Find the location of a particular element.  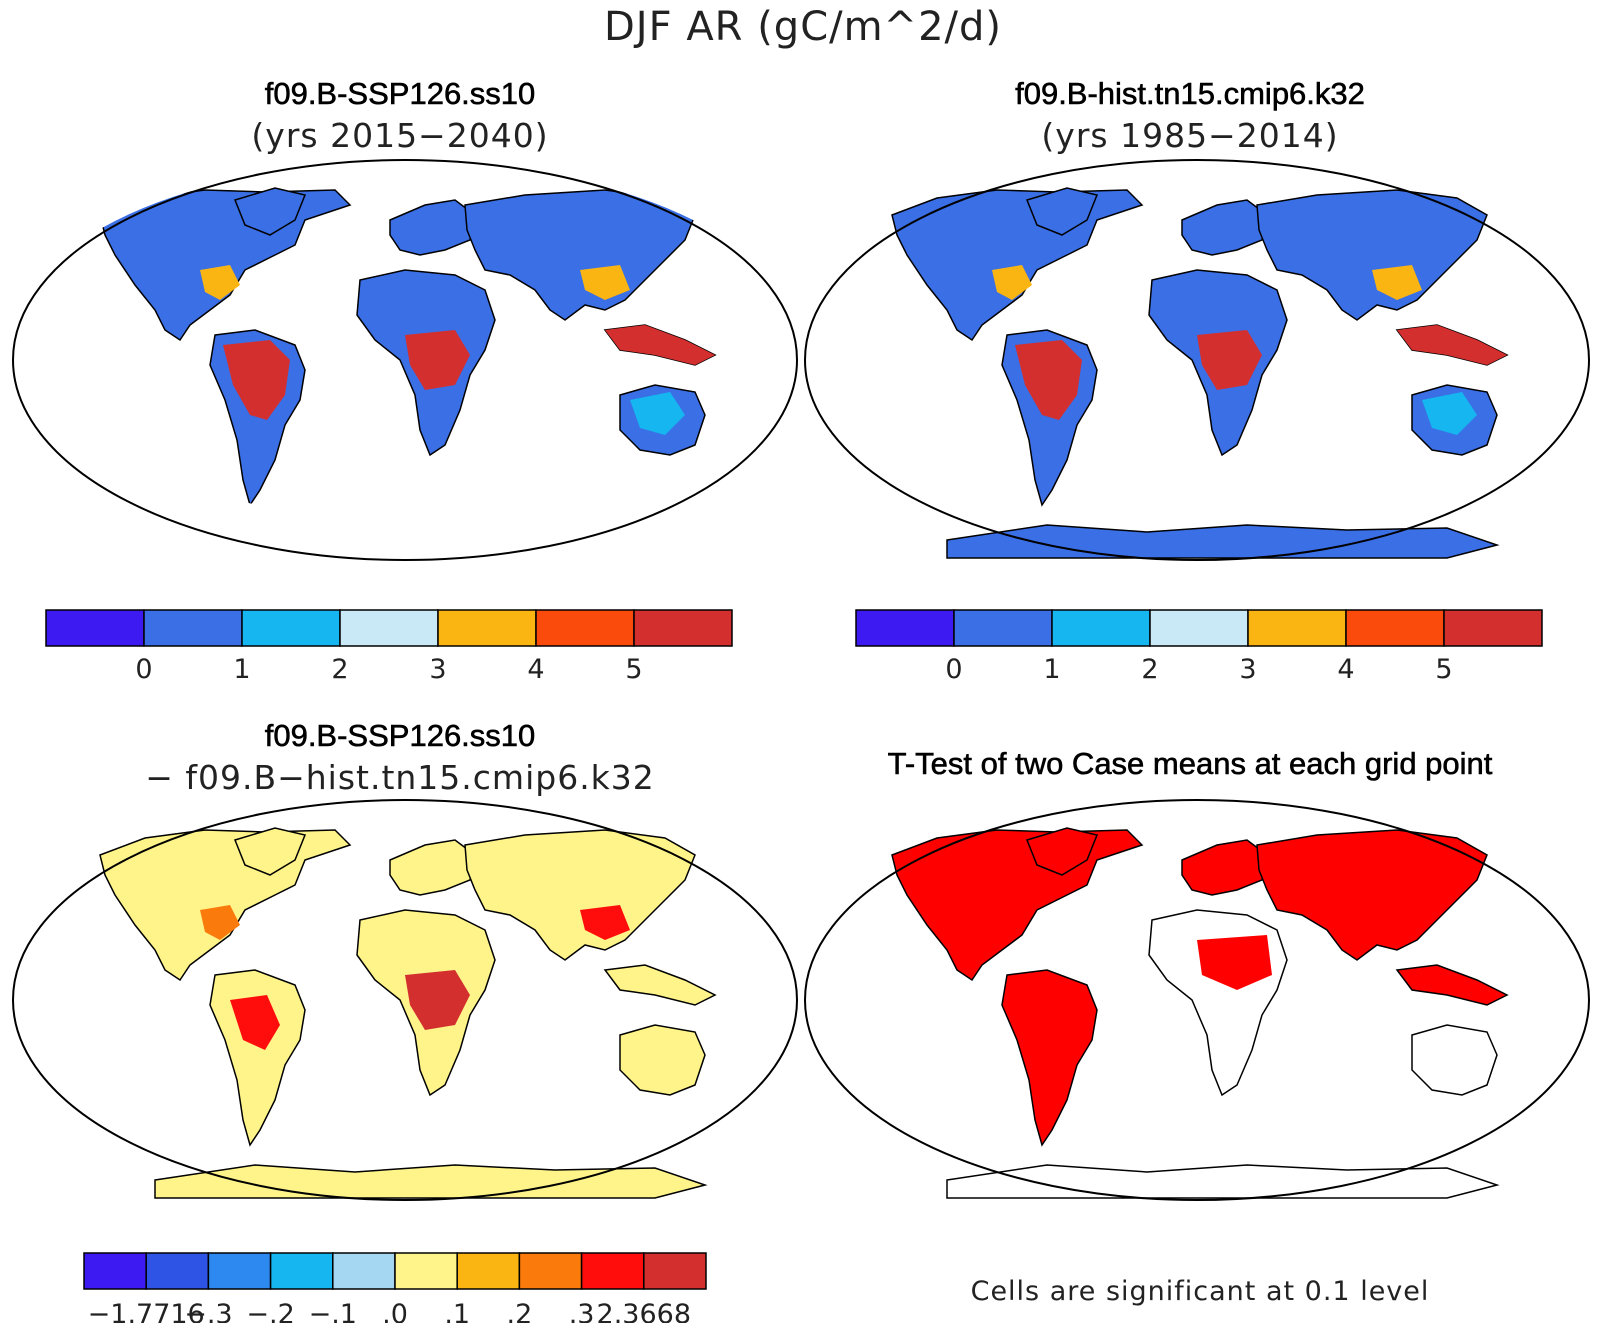

colorbar-tick-label: .2 is located at coordinates (520, 1311).